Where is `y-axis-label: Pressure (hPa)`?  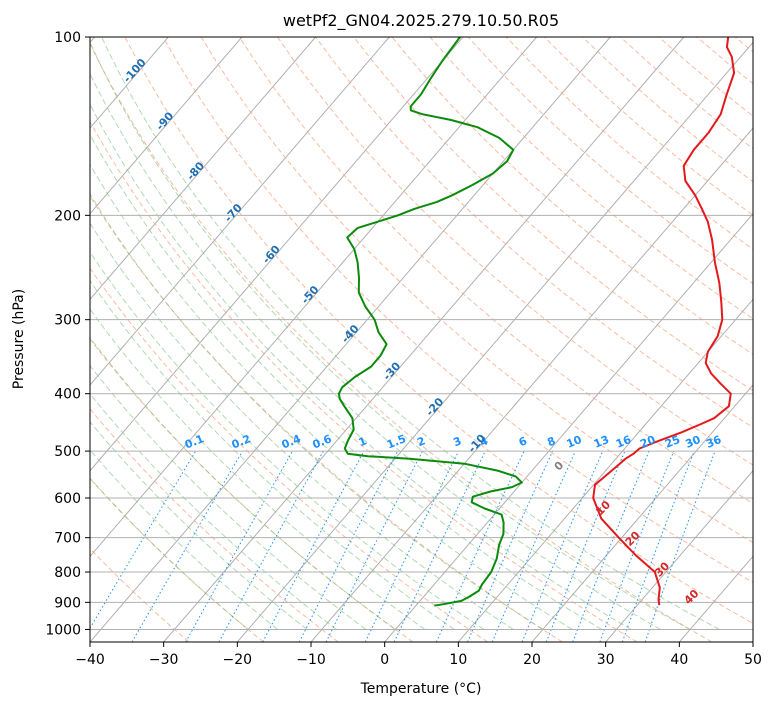
y-axis-label: Pressure (hPa) is located at coordinates (19, 339).